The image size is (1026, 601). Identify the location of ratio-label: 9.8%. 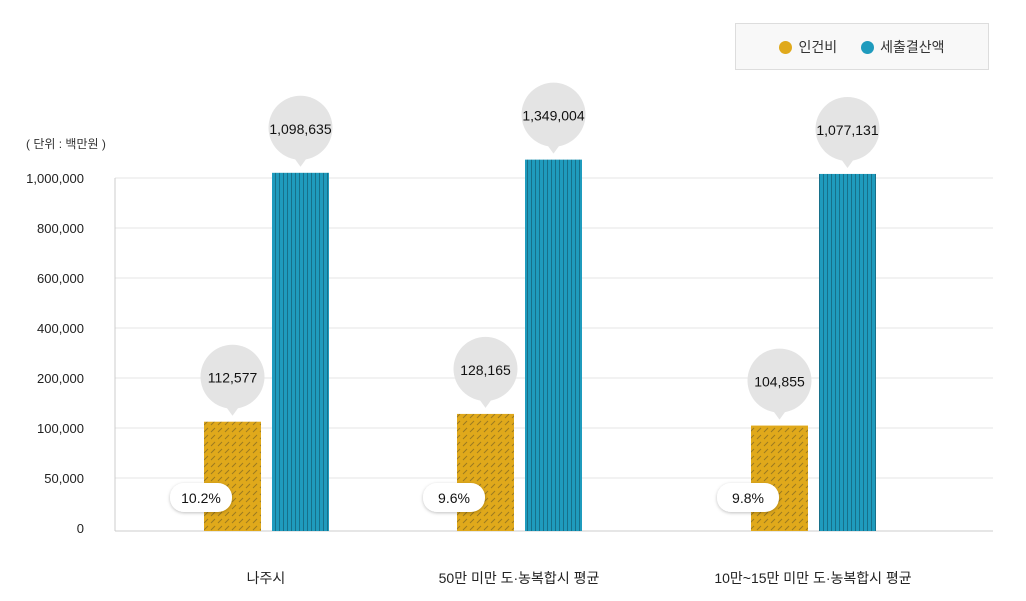
(748, 498).